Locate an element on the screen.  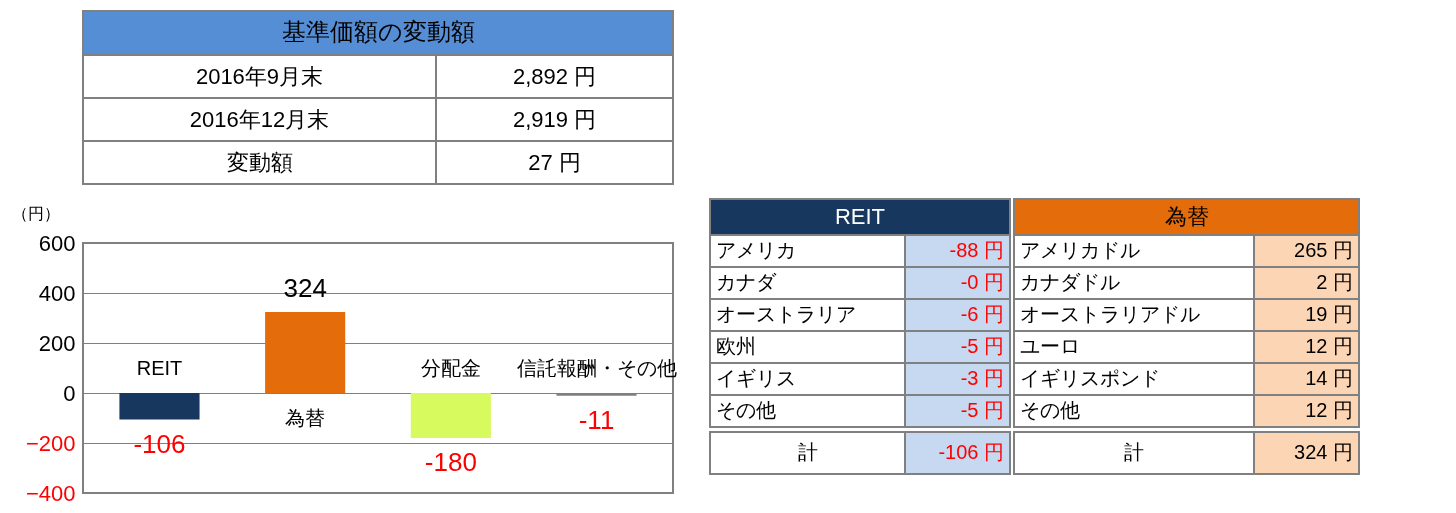
y-tick-label: 400 is located at coordinates (57, 293).